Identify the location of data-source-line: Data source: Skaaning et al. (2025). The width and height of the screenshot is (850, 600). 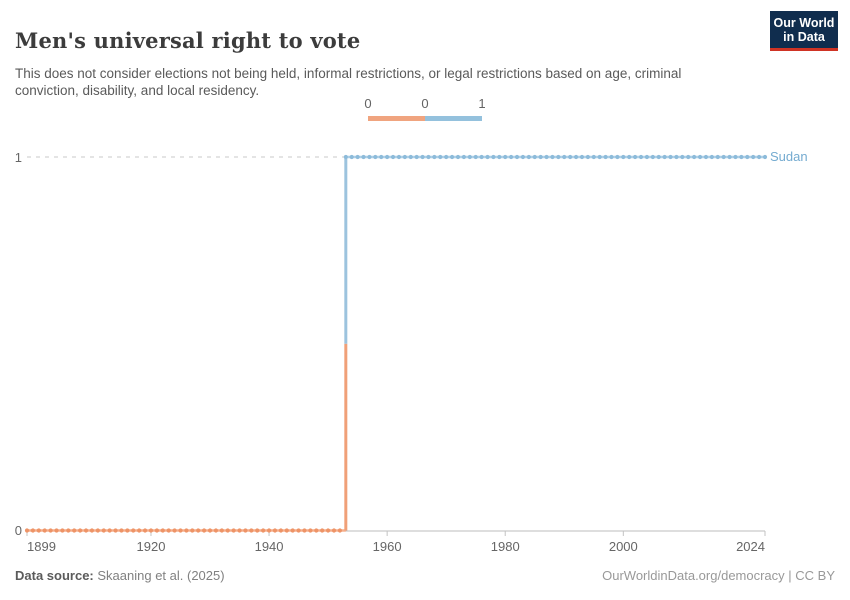
(120, 575).